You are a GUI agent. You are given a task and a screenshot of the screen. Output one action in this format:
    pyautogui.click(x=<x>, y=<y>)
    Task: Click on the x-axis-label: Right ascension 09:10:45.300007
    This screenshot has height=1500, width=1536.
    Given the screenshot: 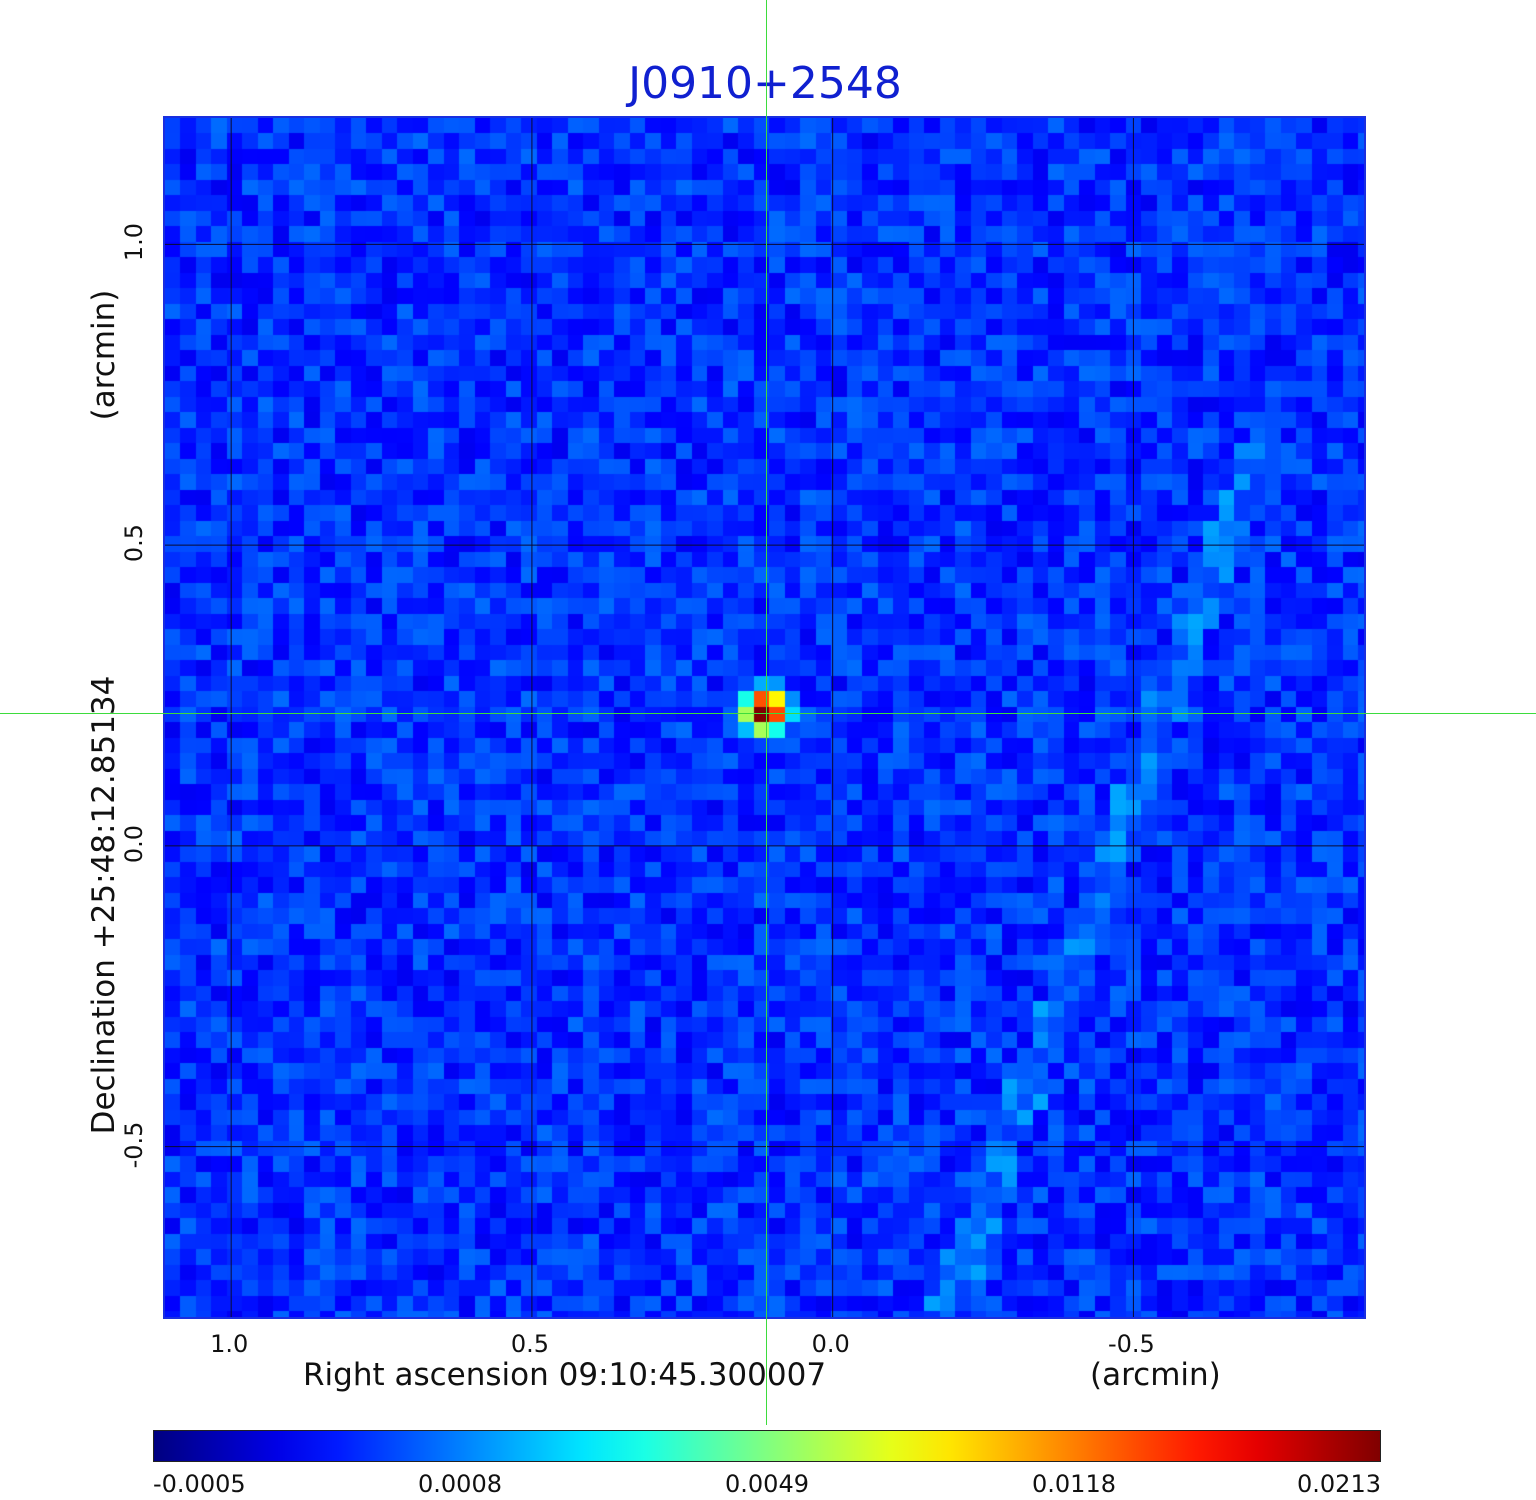 What is the action you would take?
    pyautogui.click(x=565, y=1375)
    